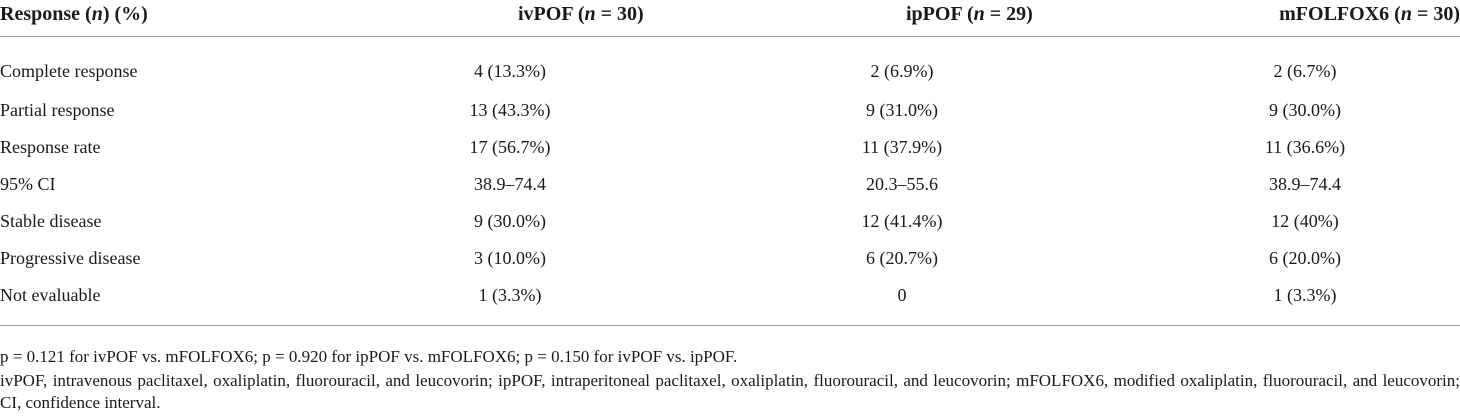 This screenshot has height=419, width=1460. Describe the element at coordinates (1369, 14) in the screenshot. I see `header-mfolfox6: mFOLFOX6 (n = 30)` at that location.